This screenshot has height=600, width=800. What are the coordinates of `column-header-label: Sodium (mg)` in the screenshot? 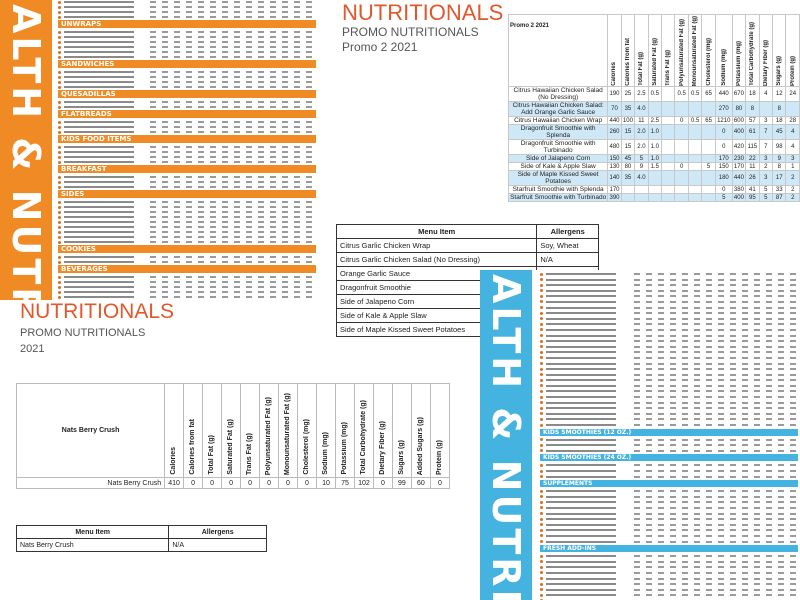 It's located at (723, 67).